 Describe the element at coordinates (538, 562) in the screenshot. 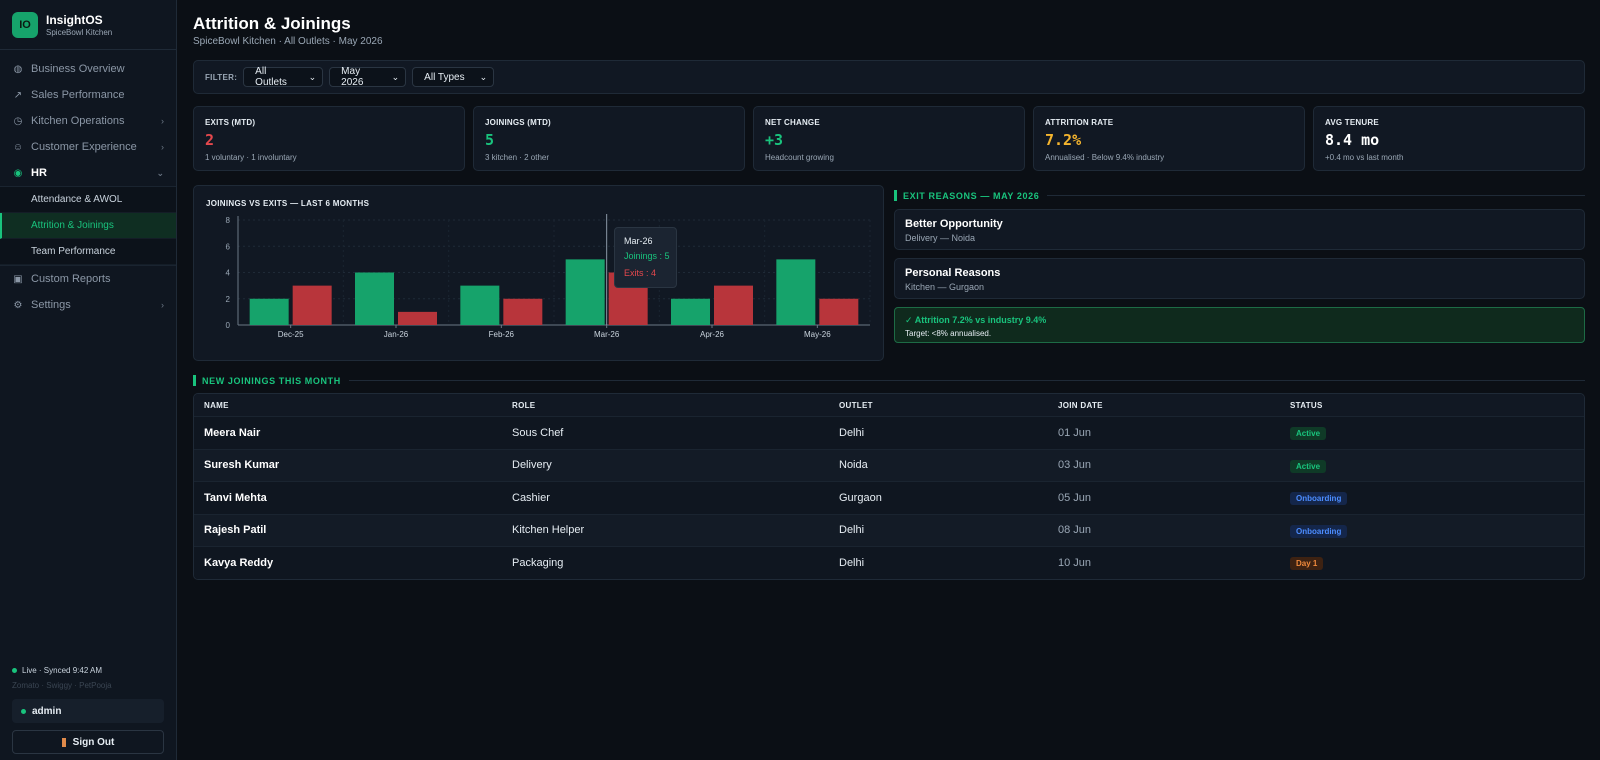

I see `cell-role: Packaging` at that location.